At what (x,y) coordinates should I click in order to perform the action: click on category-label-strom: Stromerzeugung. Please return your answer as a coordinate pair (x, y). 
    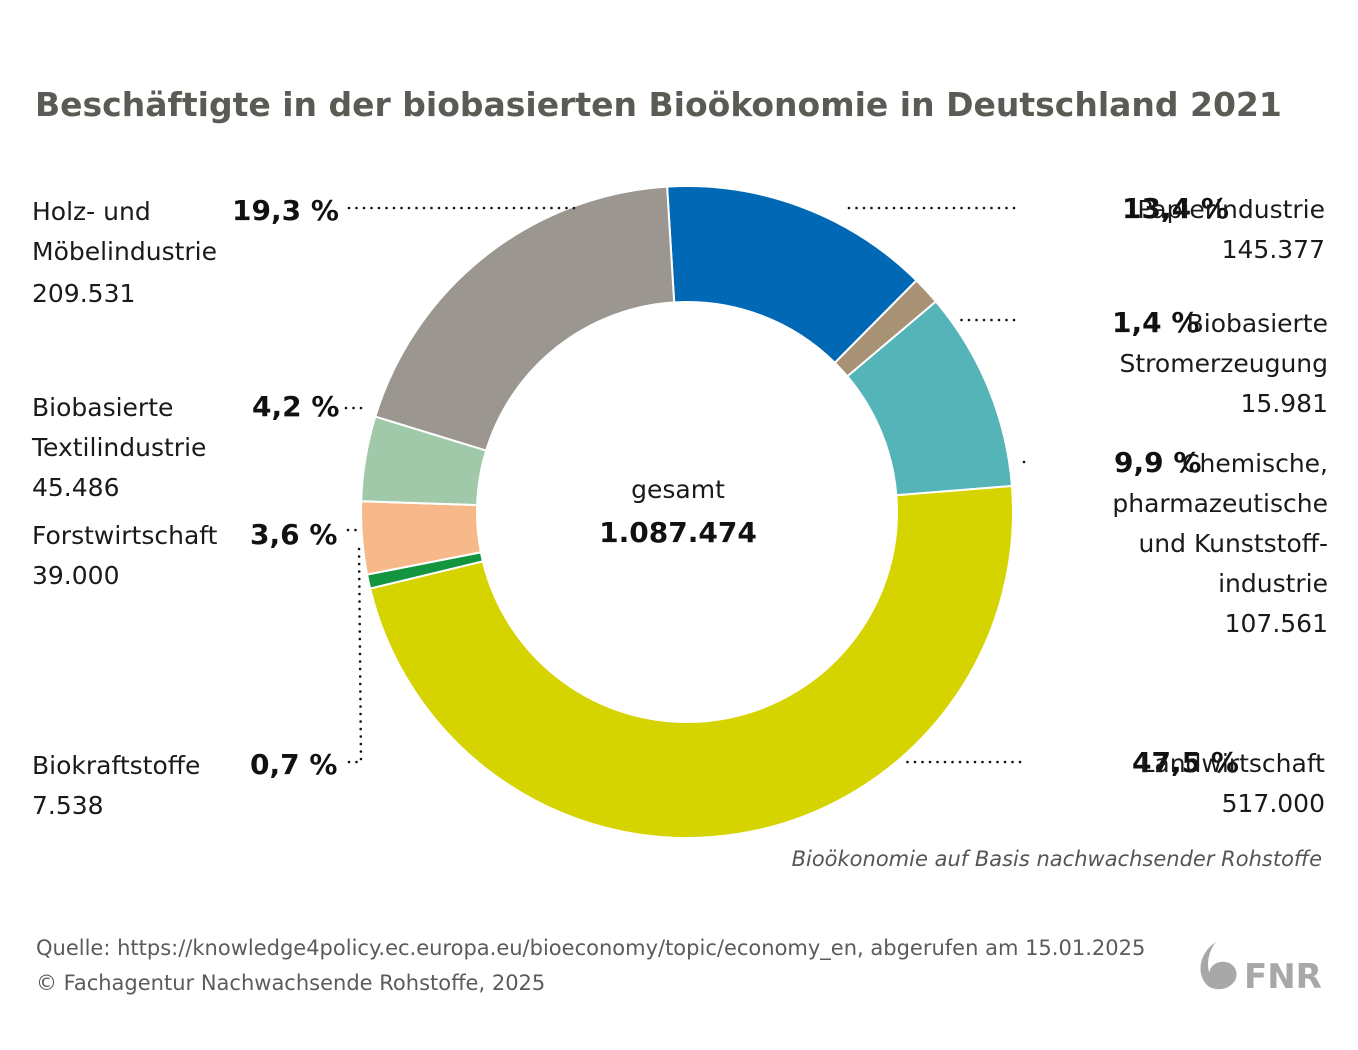
    Looking at the image, I should click on (1224, 363).